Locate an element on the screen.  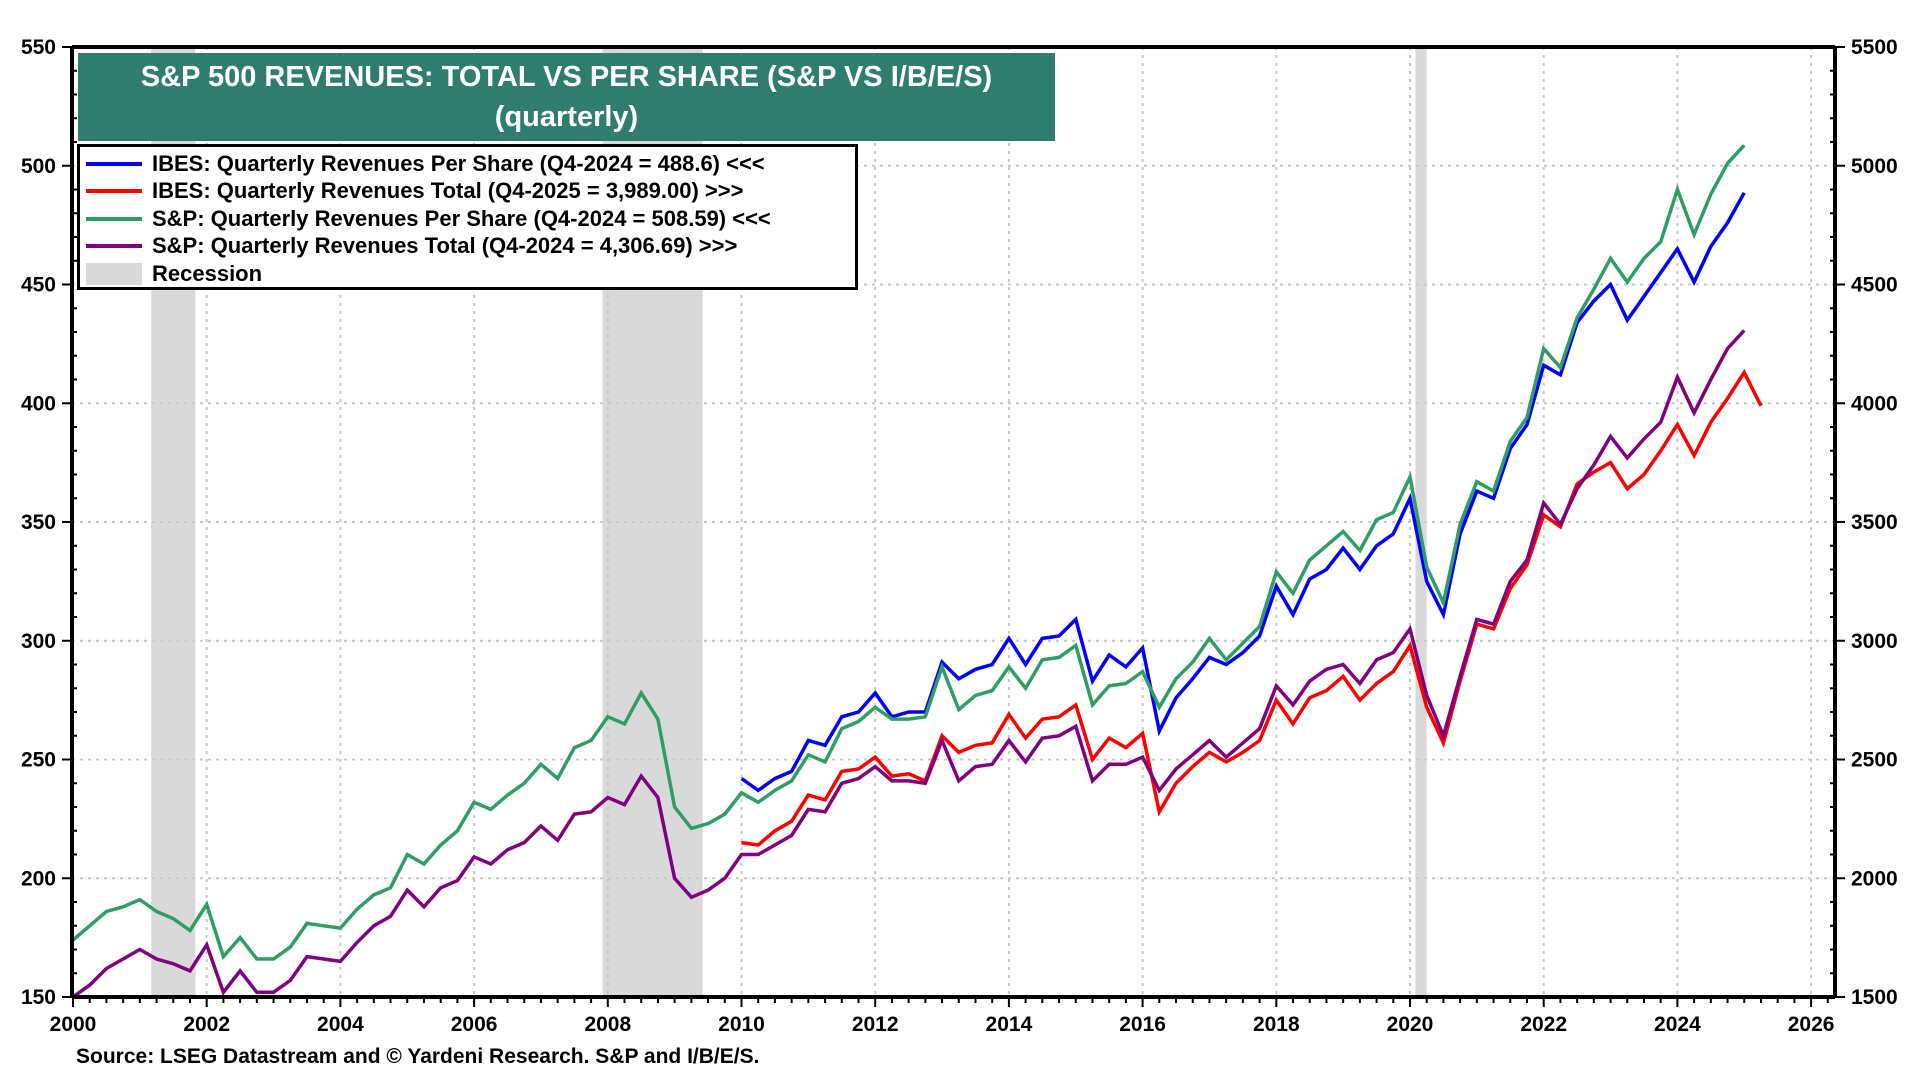
x-tick-label: 2000 is located at coordinates (73, 1024).